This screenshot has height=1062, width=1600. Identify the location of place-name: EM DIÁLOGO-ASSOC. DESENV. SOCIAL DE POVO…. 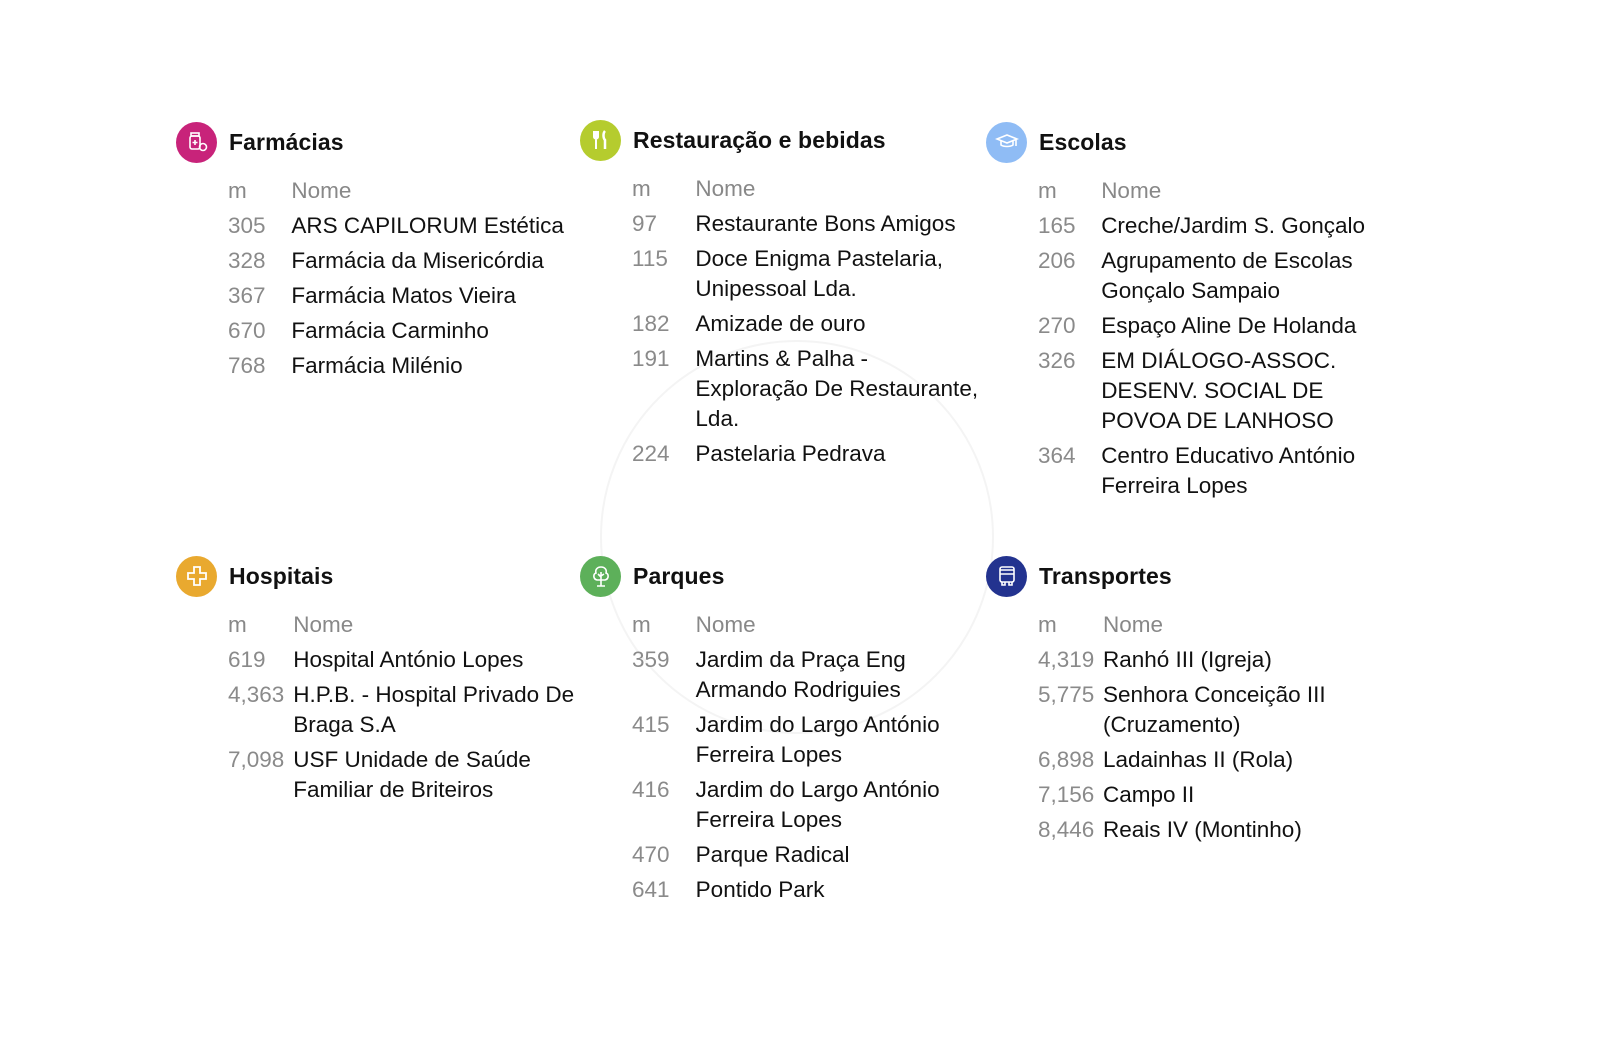
(1219, 390).